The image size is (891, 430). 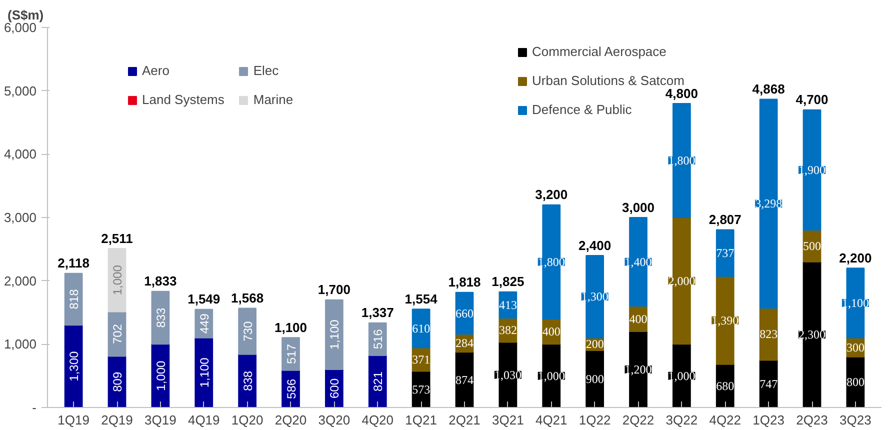 What do you see at coordinates (465, 313) in the screenshot?
I see `data-label: 660` at bounding box center [465, 313].